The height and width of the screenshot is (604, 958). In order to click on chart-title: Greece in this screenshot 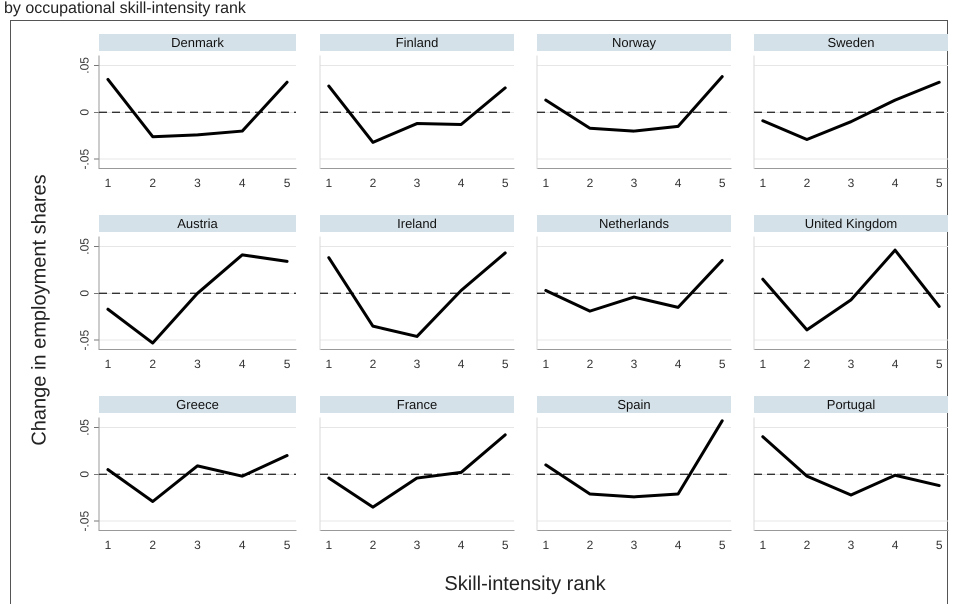, I will do `click(197, 404)`.